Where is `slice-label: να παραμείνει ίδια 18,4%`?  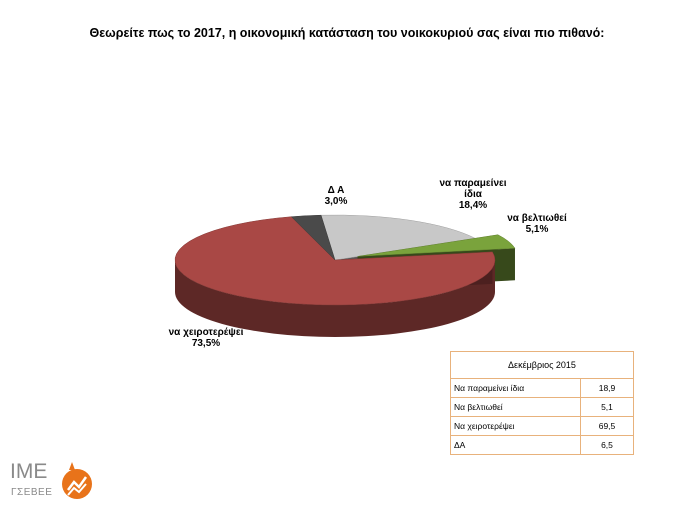
slice-label: να παραμείνει ίδια 18,4% is located at coordinates (472, 194).